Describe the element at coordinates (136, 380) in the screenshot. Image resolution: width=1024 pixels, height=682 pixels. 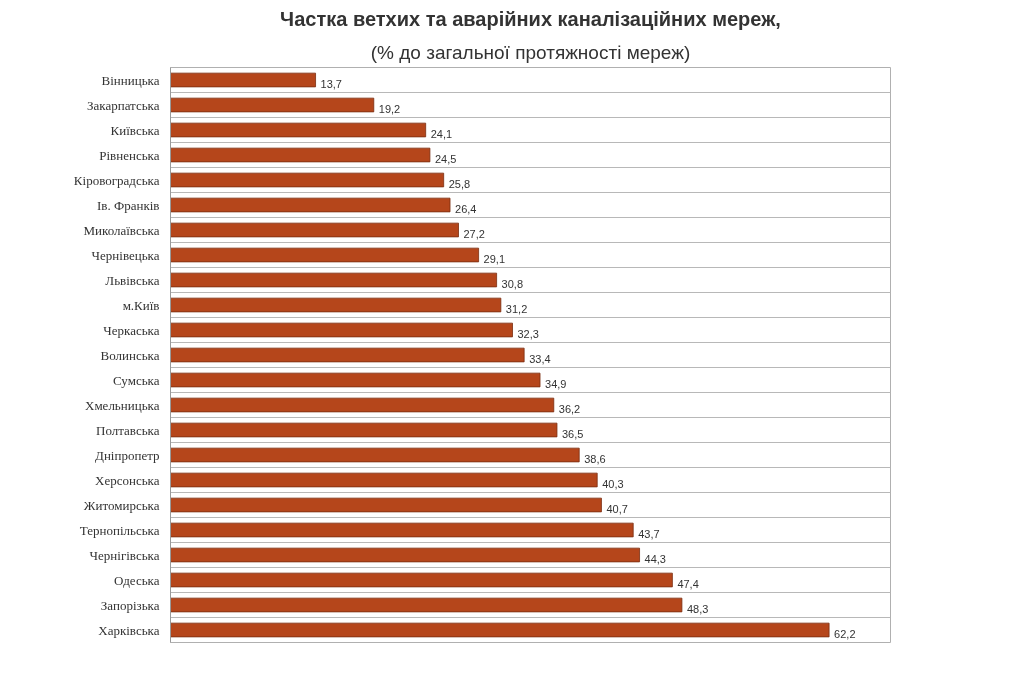
I see `y-tick-label: Сумська` at that location.